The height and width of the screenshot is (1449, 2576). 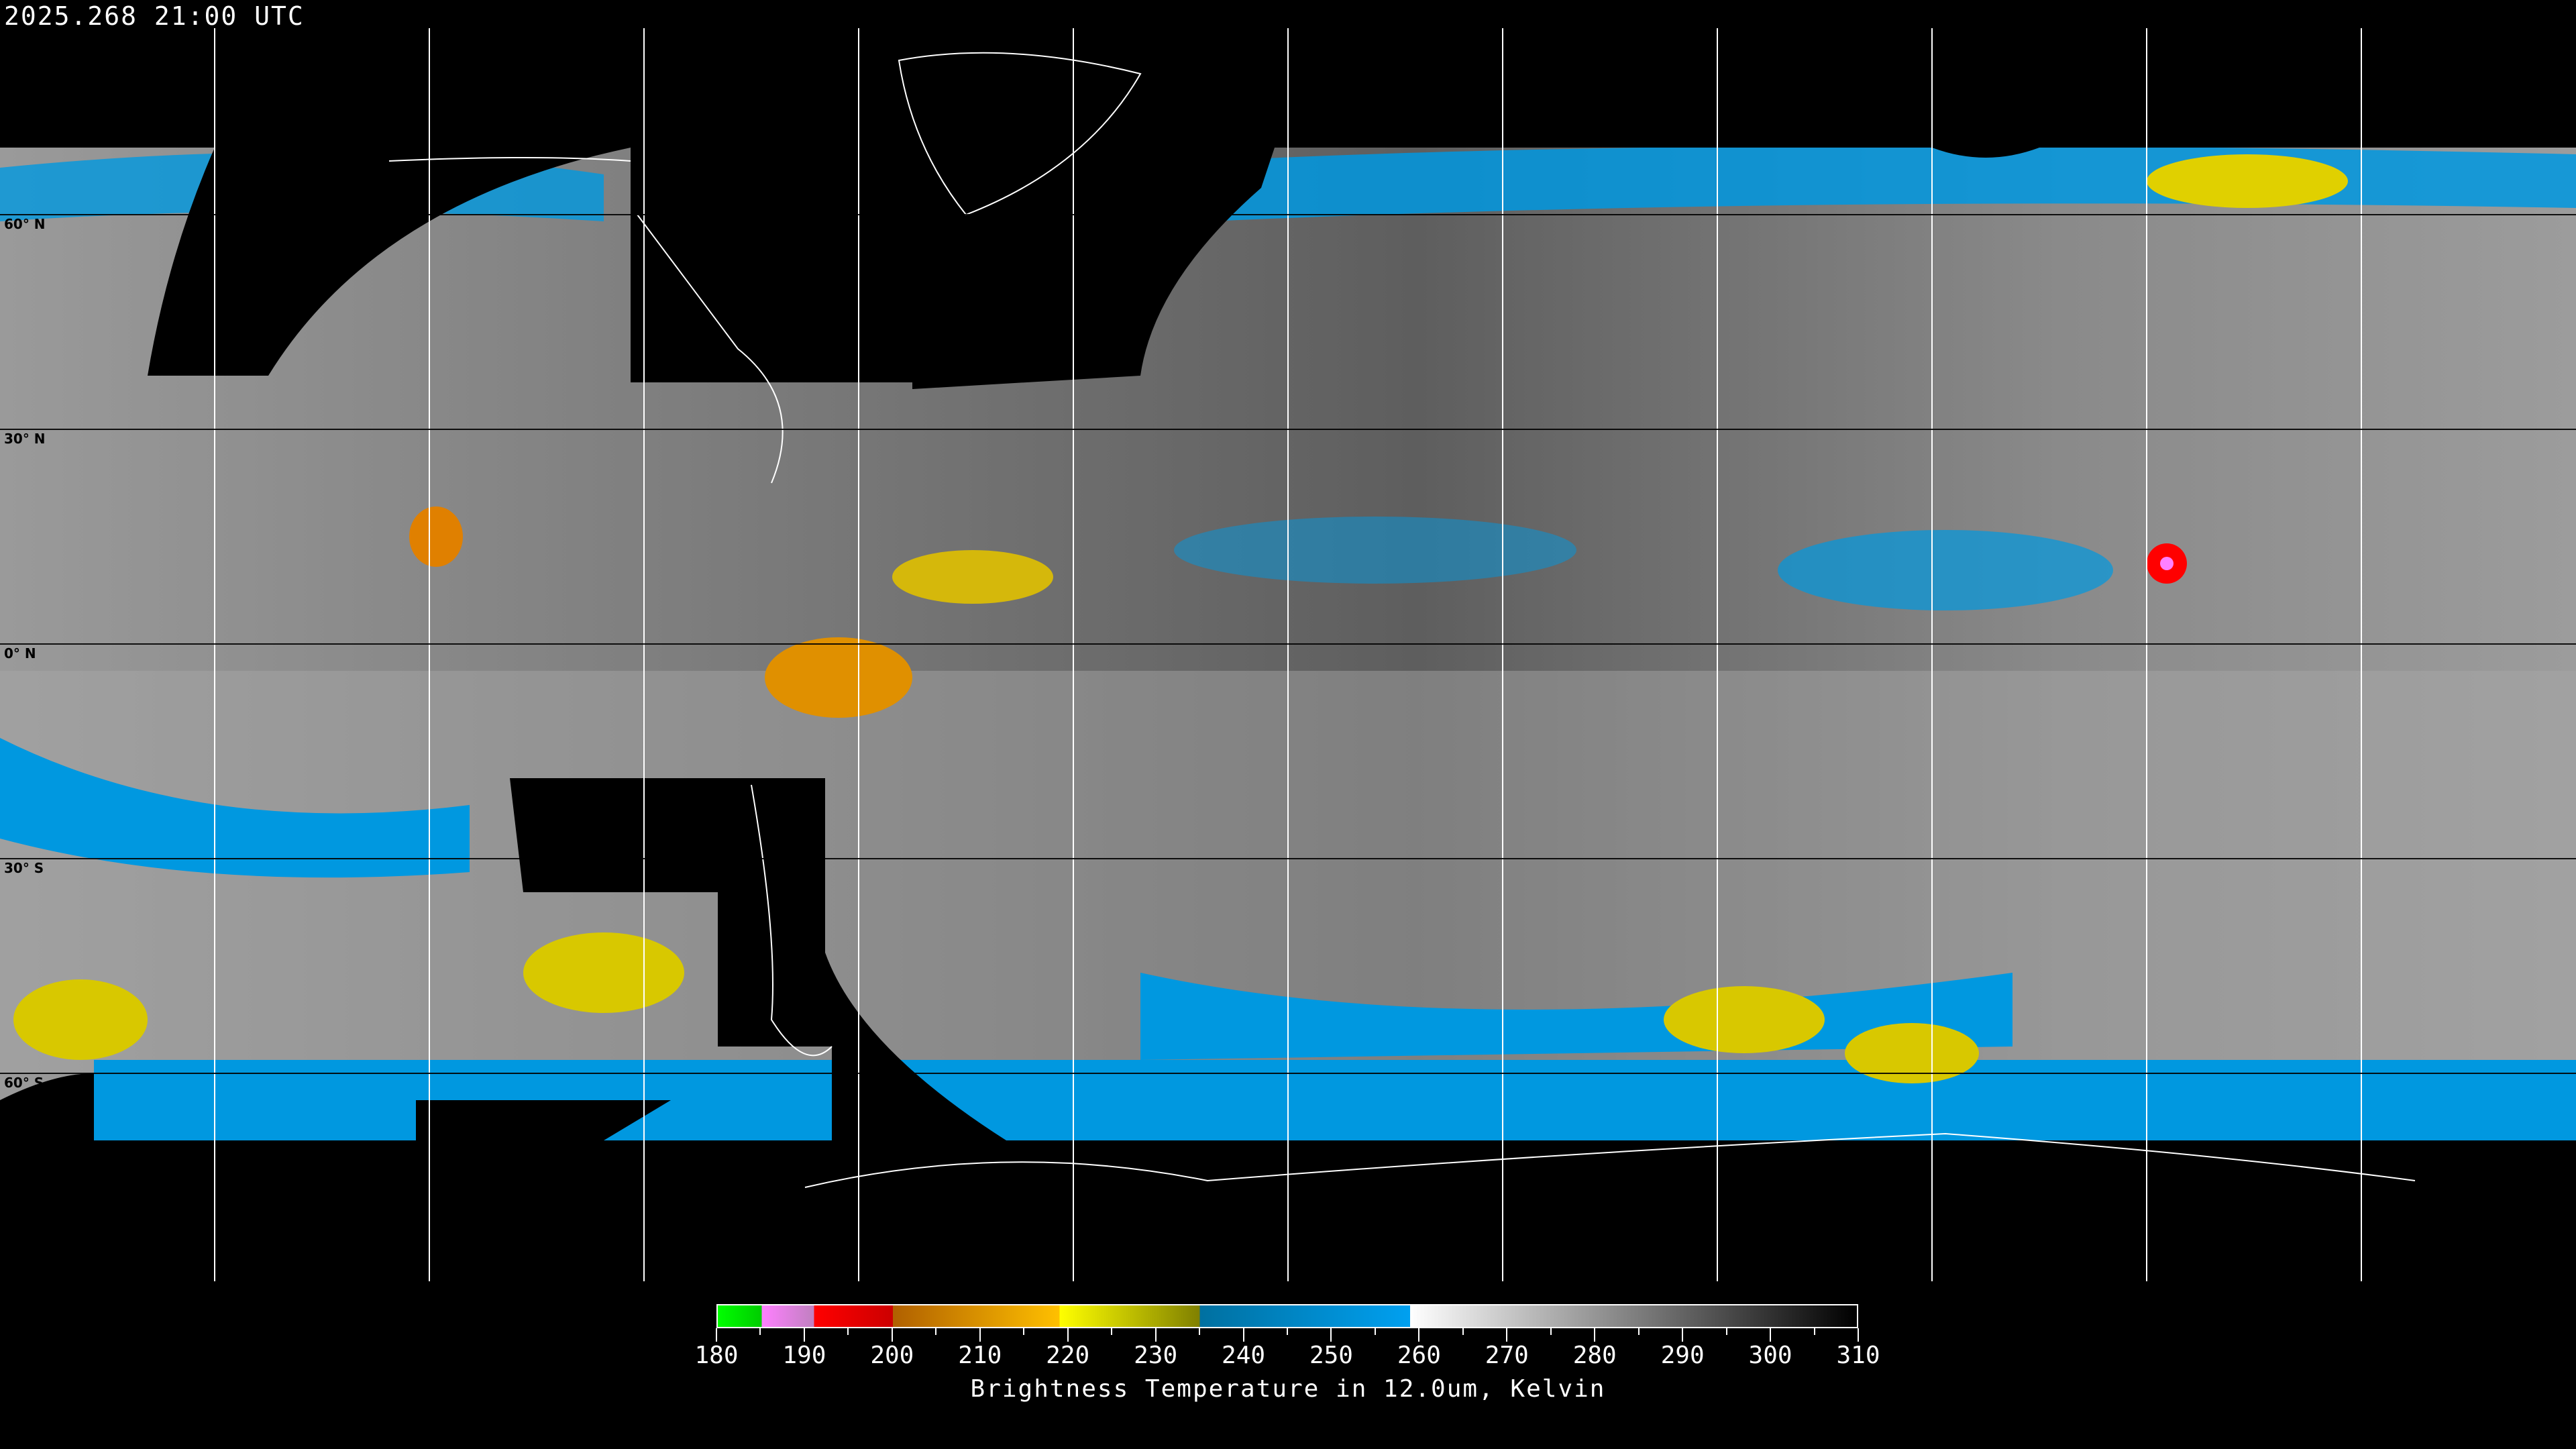 I want to click on colorbar-tick-label: 290, so click(x=1682, y=1355).